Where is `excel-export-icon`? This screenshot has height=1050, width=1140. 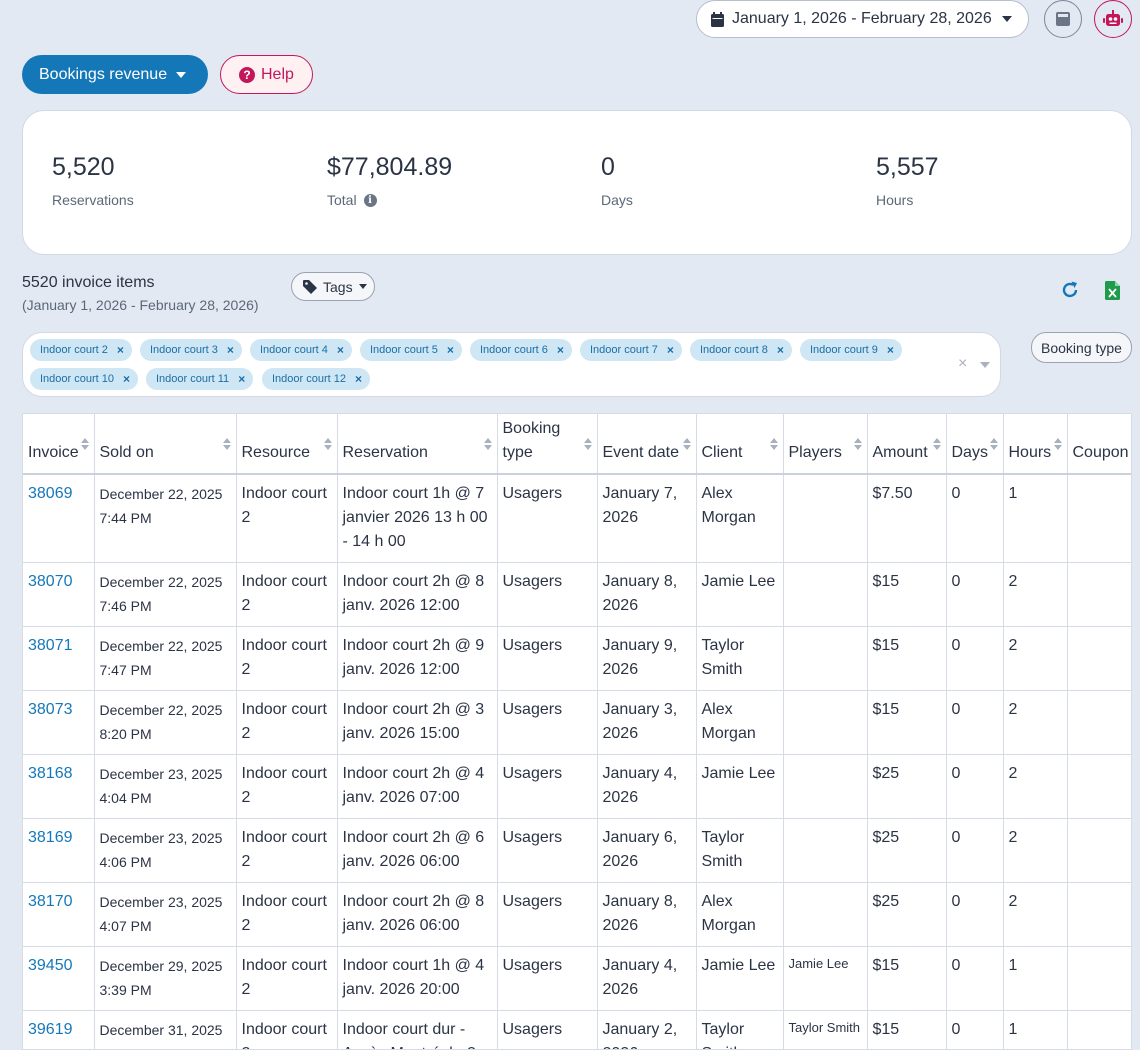 excel-export-icon is located at coordinates (1112, 290).